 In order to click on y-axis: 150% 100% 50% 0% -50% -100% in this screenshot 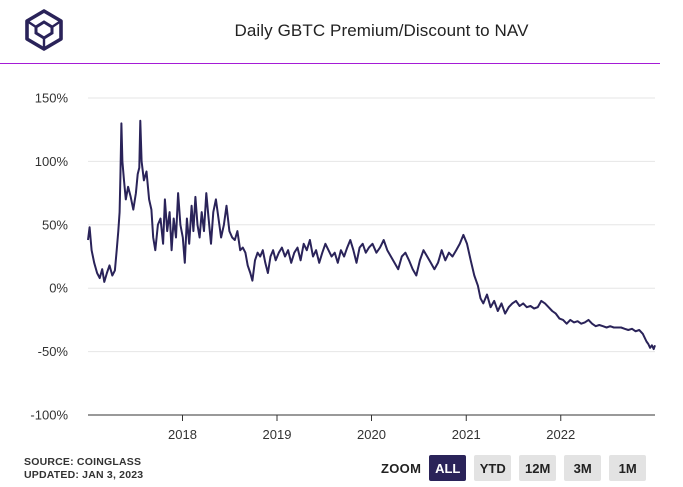, I will do `click(49, 257)`.